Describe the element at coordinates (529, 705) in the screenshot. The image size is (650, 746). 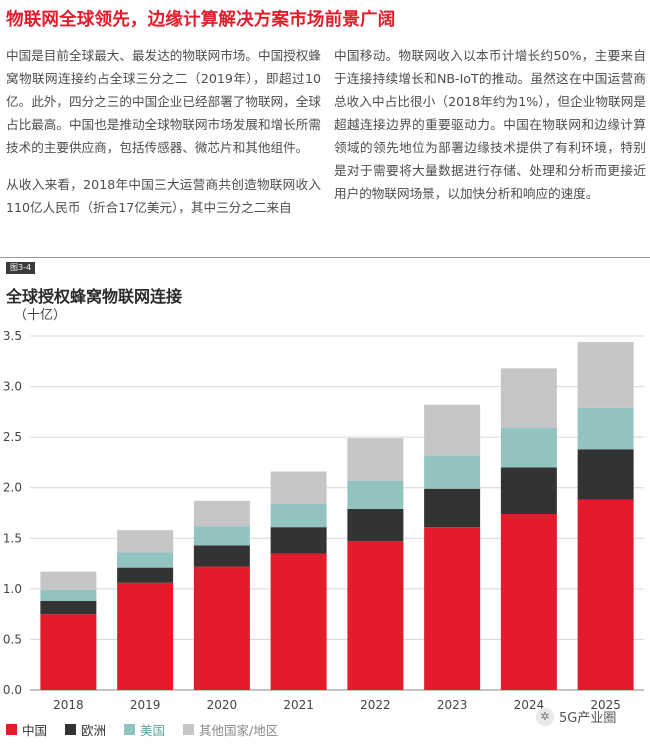
I see `x-tick-label: 2024` at that location.